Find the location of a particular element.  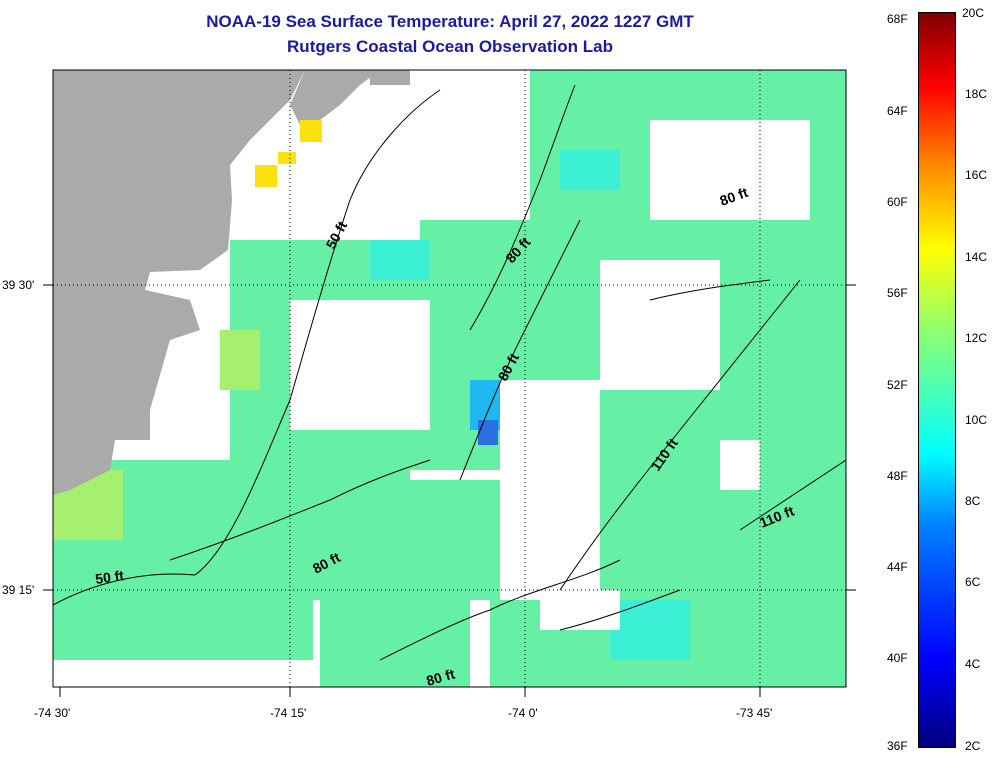

cloud-gap-c is located at coordinates (660, 325).